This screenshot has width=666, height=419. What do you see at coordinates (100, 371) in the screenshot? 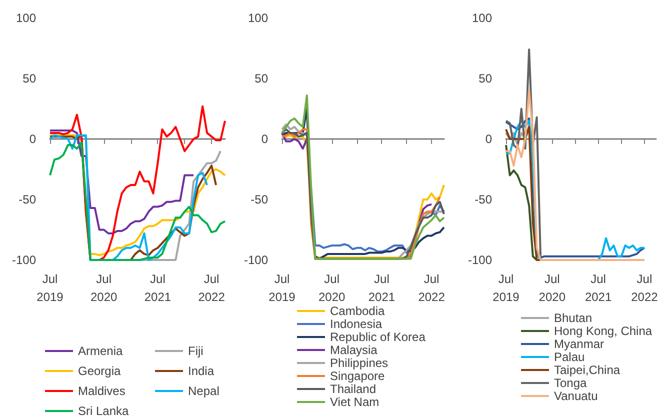
I see `legend-label: Georgia` at bounding box center [100, 371].